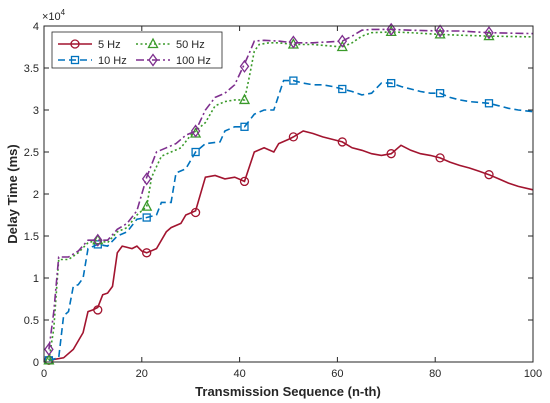 Image resolution: width=550 pixels, height=403 pixels. Describe the element at coordinates (54, 15) in the screenshot. I see `y-exponent-label: ×10⁴` at that location.